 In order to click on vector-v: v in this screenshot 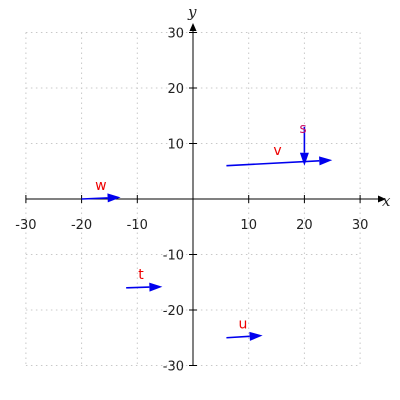, I will do `click(279, 155)`.